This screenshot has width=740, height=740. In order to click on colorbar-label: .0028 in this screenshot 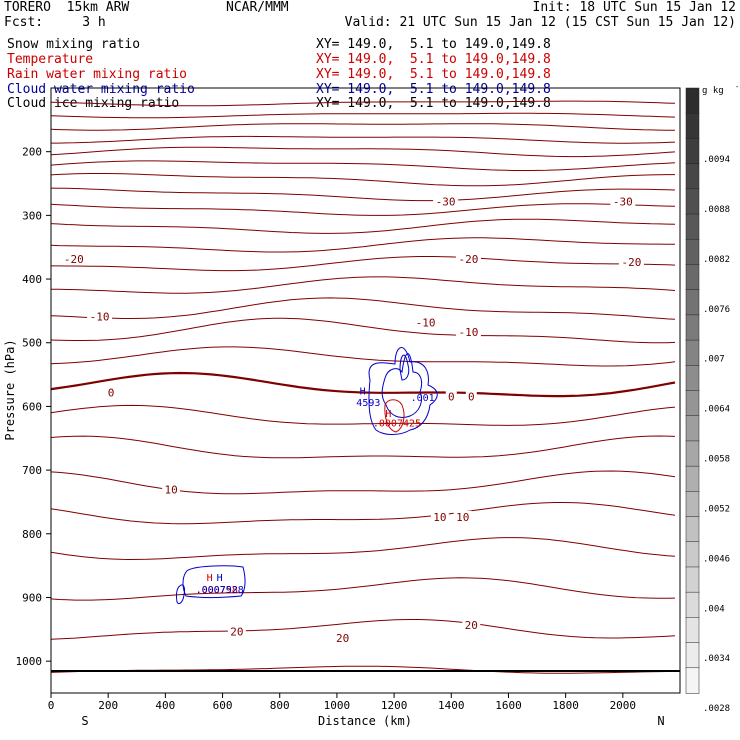, I will do `click(716, 709)`.